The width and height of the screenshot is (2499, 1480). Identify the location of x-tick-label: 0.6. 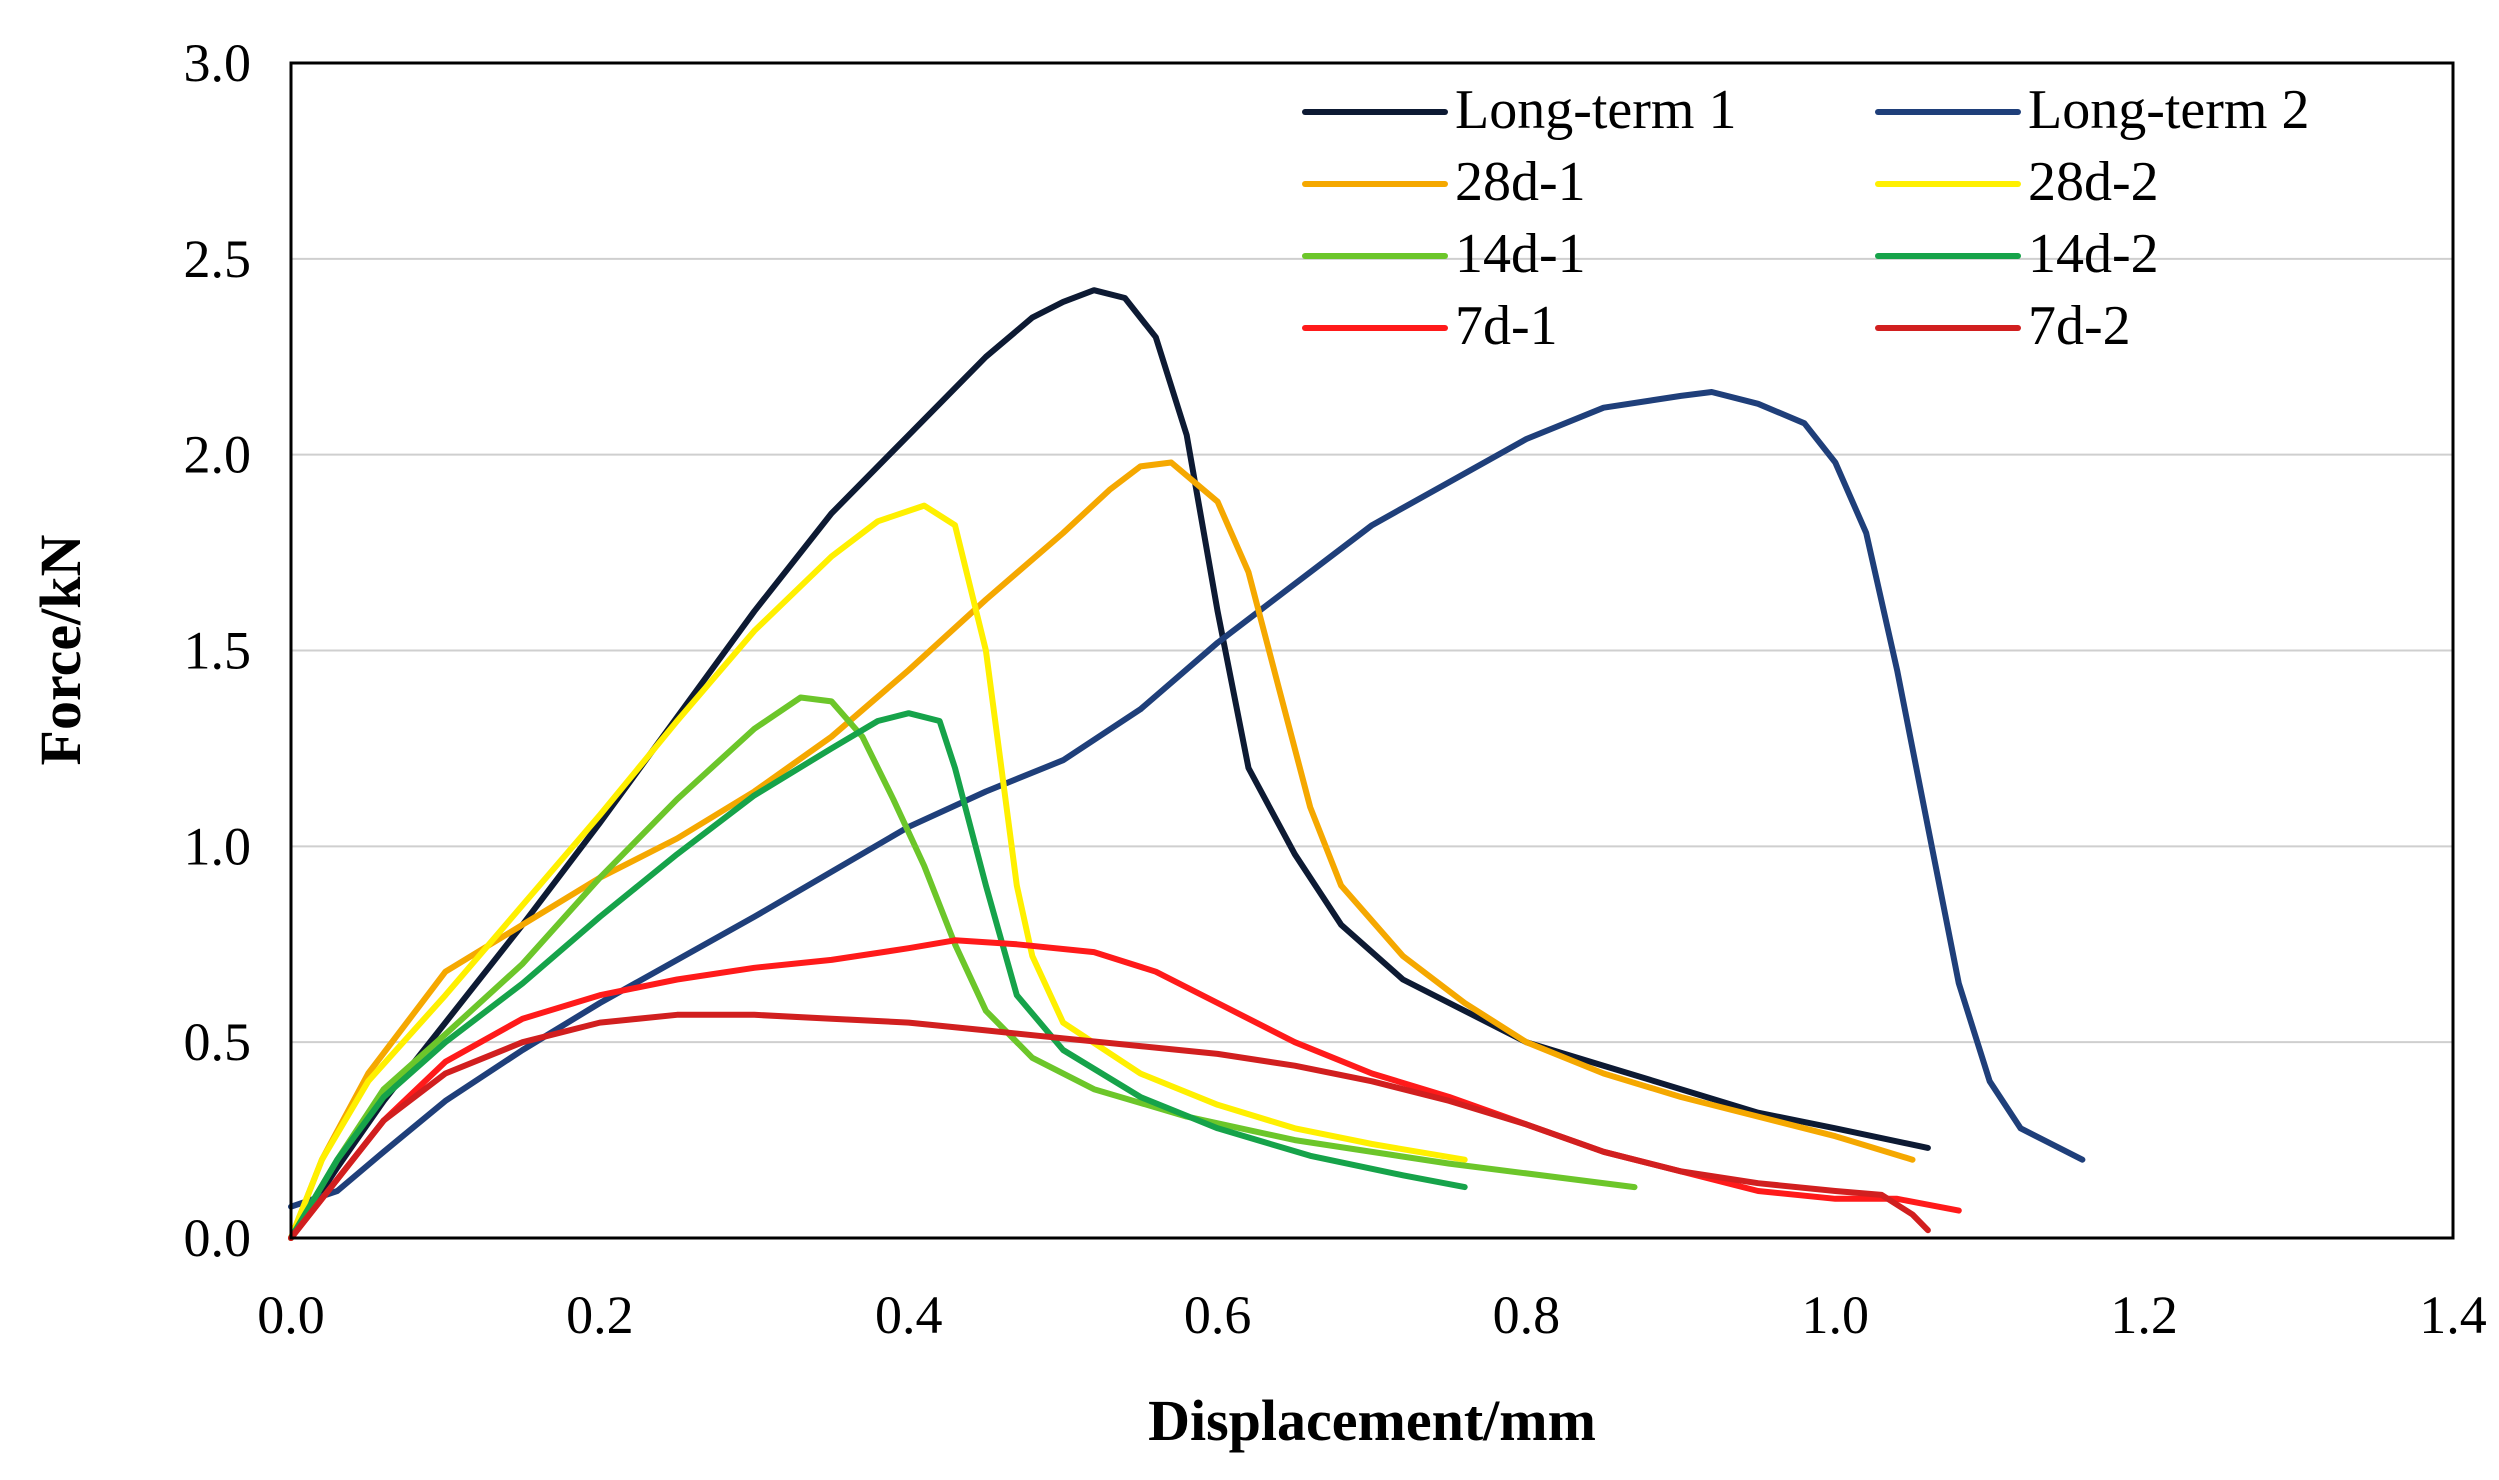
(1218, 1315).